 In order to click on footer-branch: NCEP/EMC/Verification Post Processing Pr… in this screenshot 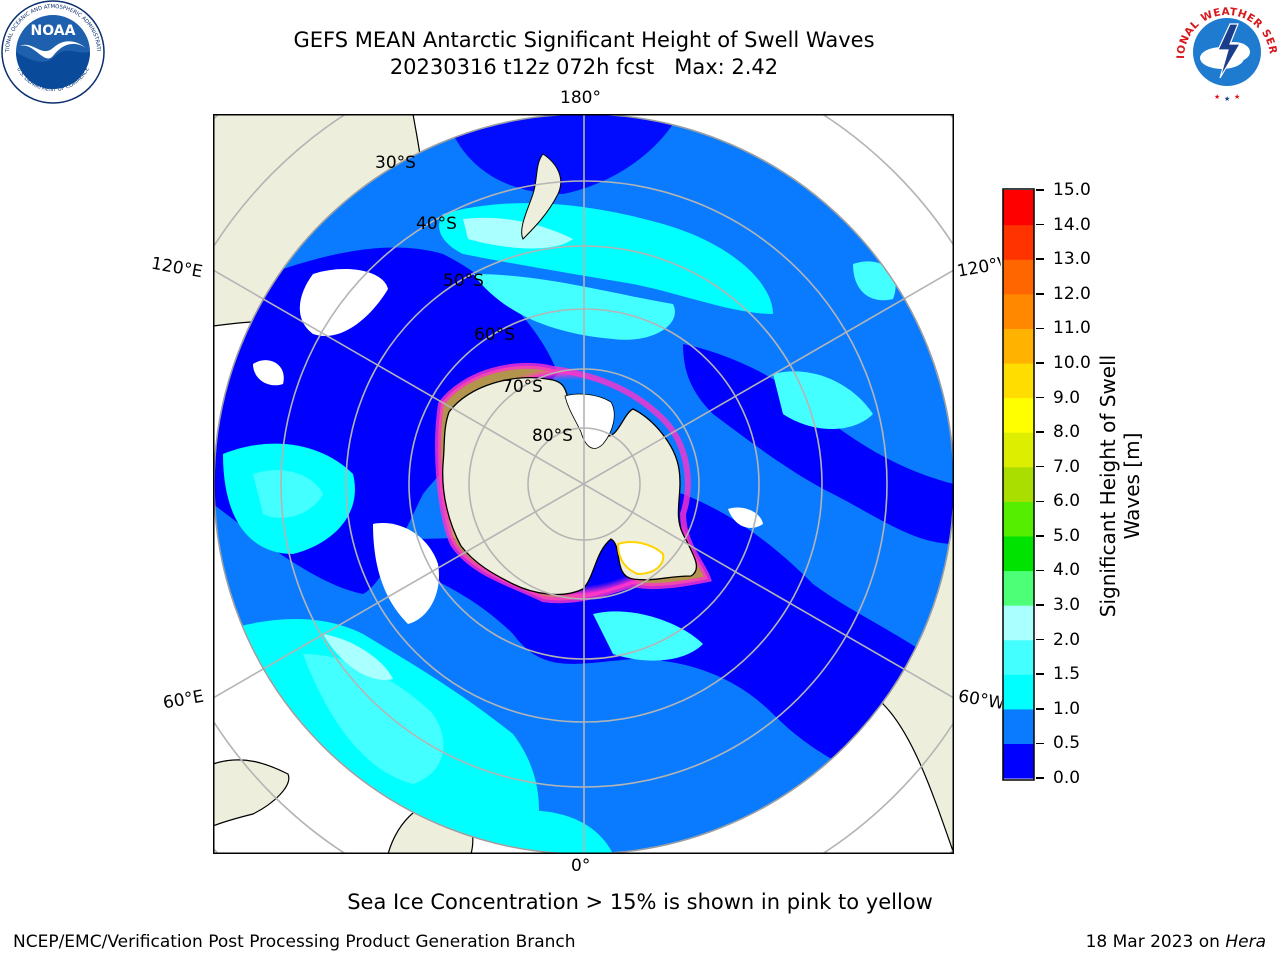, I will do `click(294, 942)`.